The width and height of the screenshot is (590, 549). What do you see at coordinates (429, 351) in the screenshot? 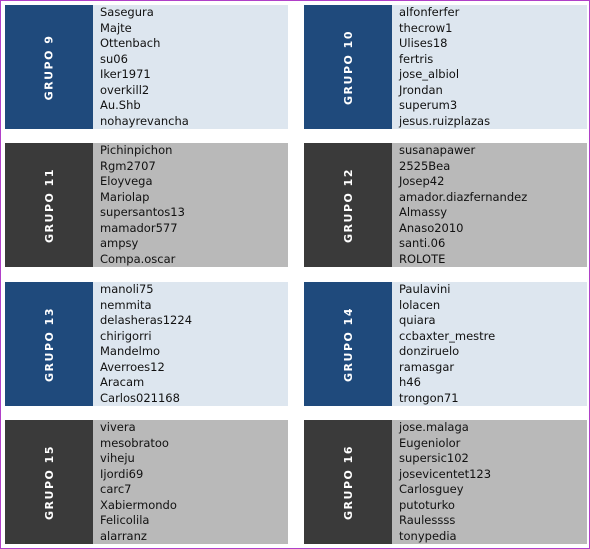
I see `member-name: donziruelo` at bounding box center [429, 351].